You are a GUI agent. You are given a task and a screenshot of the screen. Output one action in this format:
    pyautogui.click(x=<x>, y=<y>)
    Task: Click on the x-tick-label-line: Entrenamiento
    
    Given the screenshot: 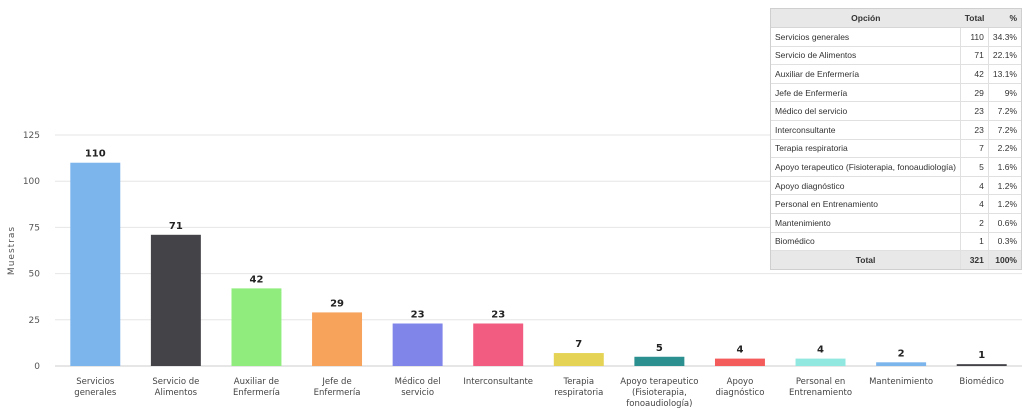 What is the action you would take?
    pyautogui.click(x=820, y=393)
    